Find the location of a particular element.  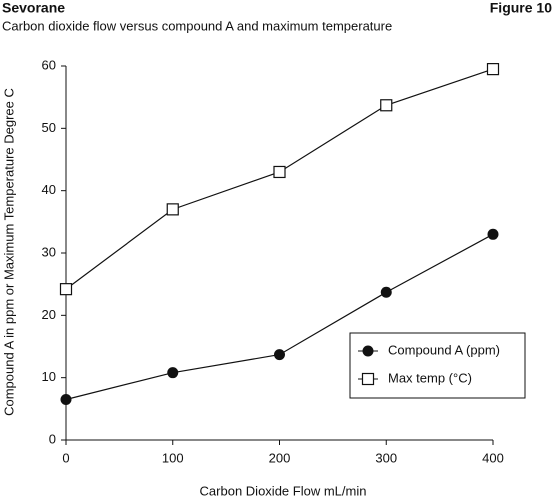

x-tick-label: 100 is located at coordinates (173, 457).